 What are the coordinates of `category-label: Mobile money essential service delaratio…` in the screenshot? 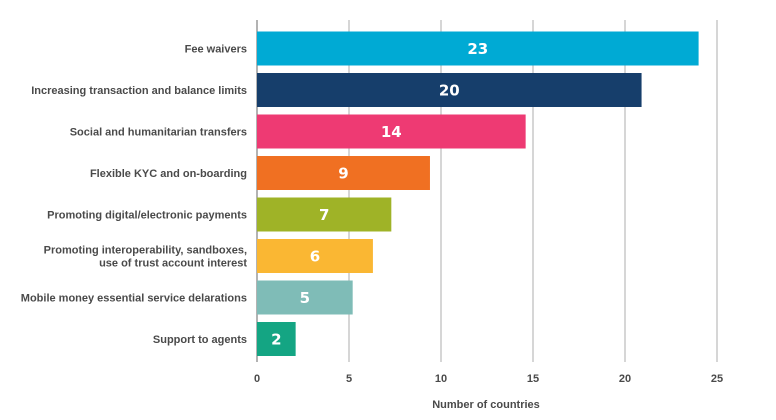 It's located at (134, 299).